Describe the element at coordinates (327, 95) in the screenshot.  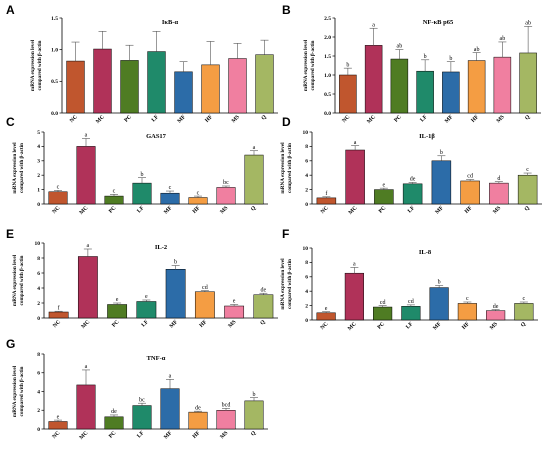
I see `y-tick-label: 0.5` at that location.